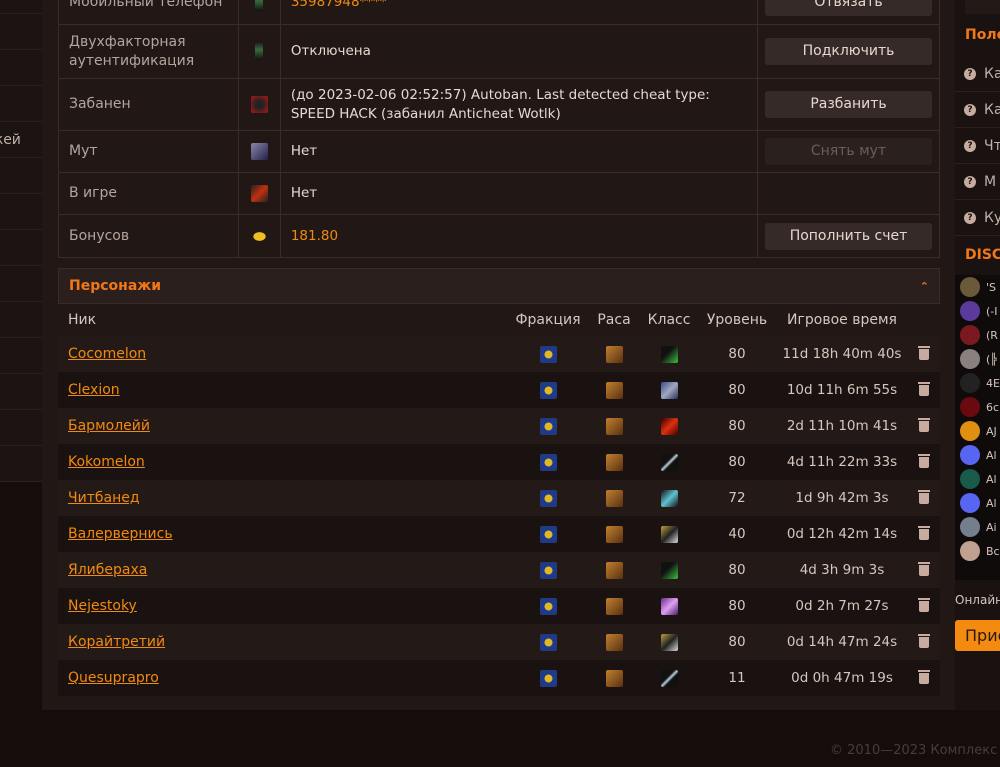  I want to click on info-action-button: Разбанить, so click(848, 104).